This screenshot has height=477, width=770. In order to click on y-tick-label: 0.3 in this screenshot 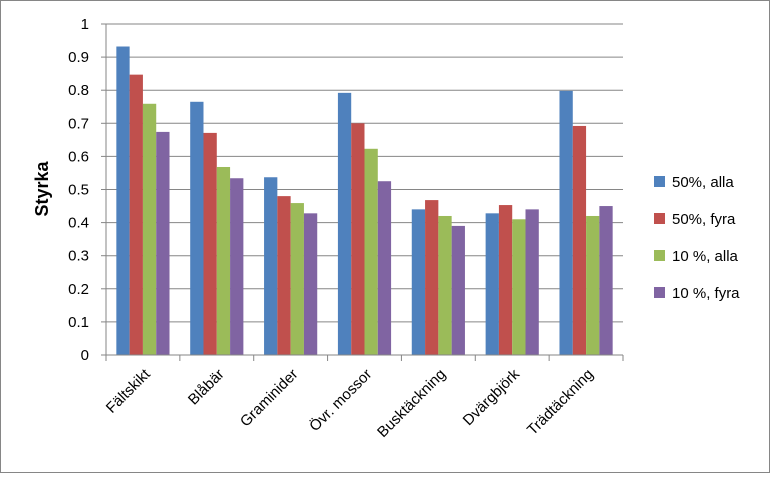, I will do `click(78, 256)`.